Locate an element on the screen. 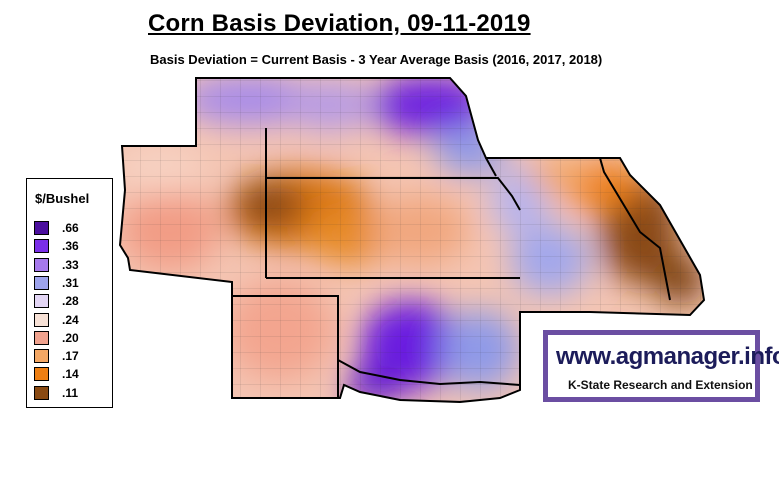 This screenshot has height=481, width=779. brand-organization: K-State Research and Extension is located at coordinates (660, 385).